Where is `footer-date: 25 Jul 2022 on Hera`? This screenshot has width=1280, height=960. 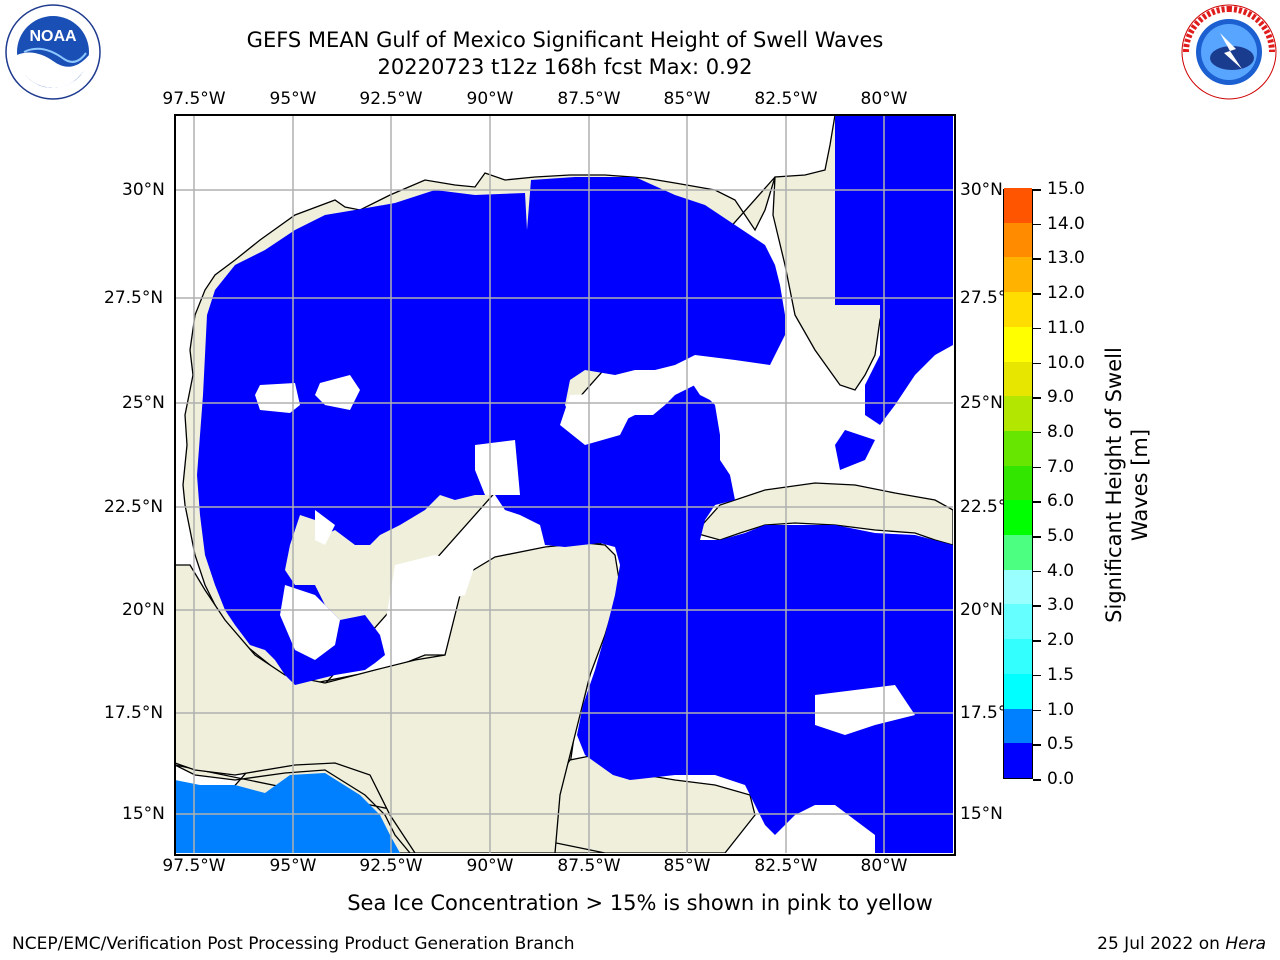 footer-date: 25 Jul 2022 on Hera is located at coordinates (1181, 944).